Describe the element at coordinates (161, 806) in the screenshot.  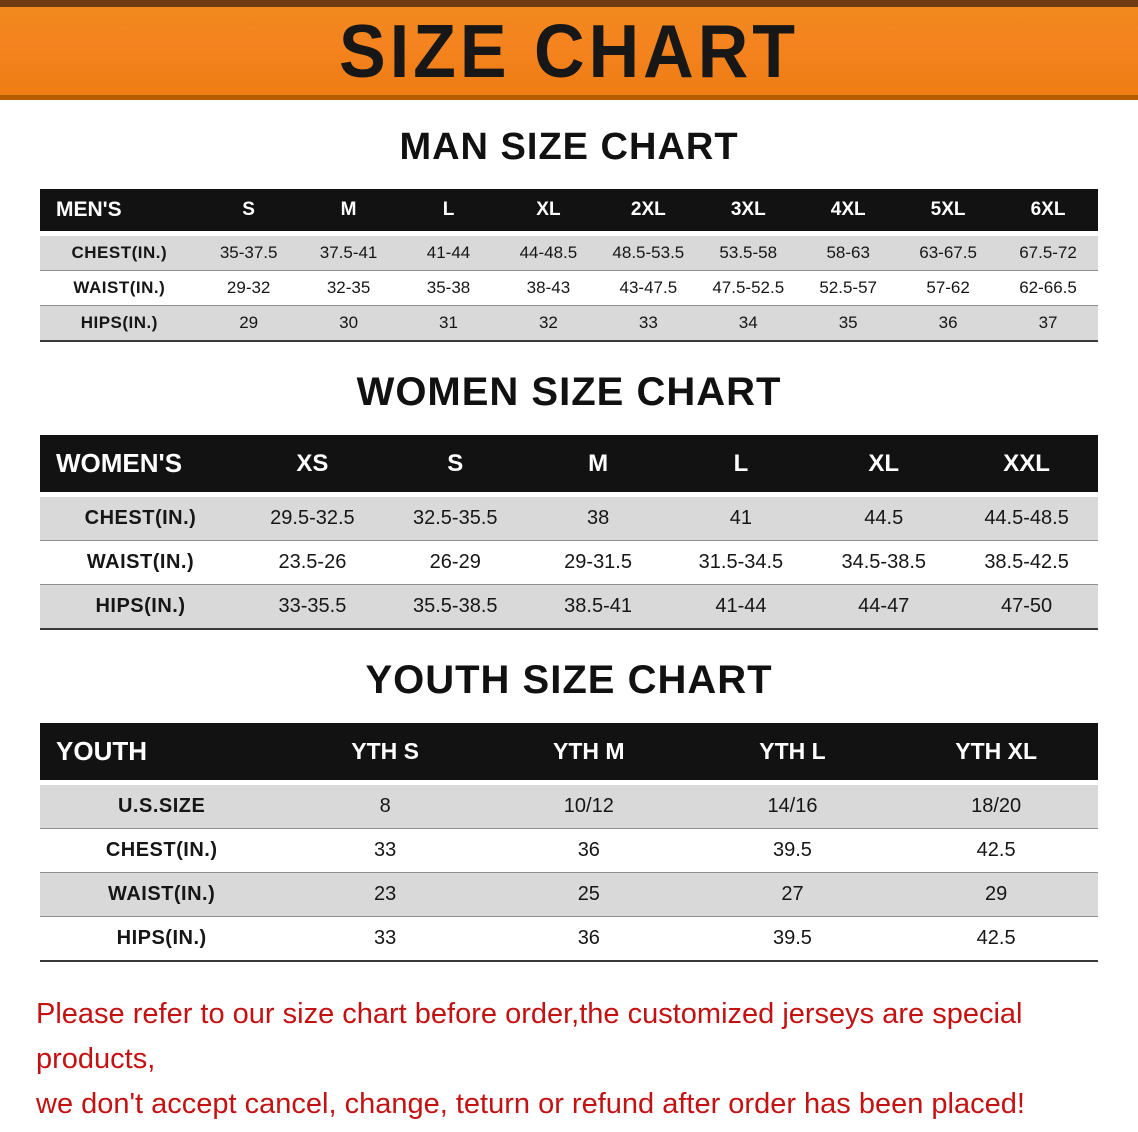
I see `row-label: U.S.SIZE` at that location.